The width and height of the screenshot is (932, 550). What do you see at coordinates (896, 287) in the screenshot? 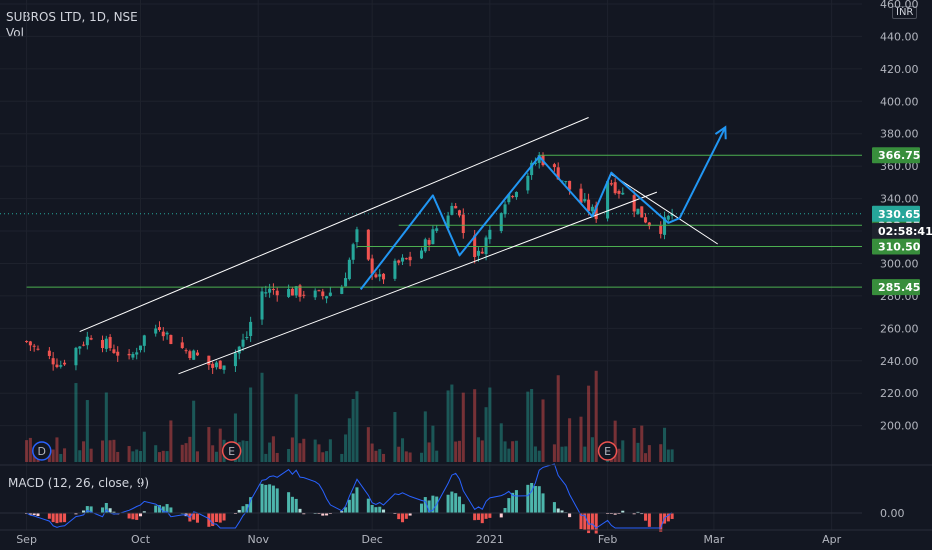
I see `level-price-tag-bg` at bounding box center [896, 287].